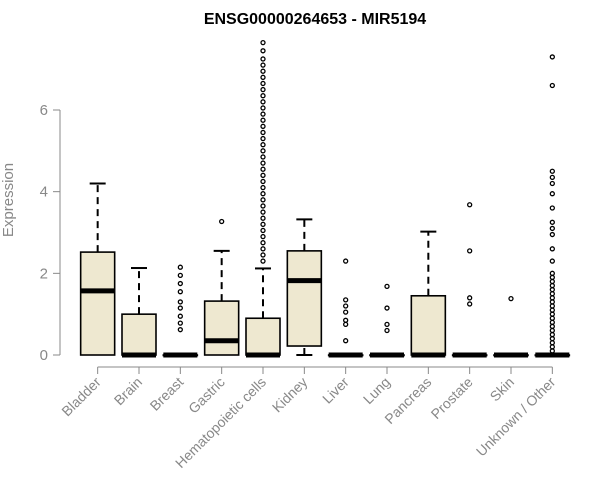  What do you see at coordinates (50, 233) in the screenshot?
I see `y-axis: 0 2 4 6` at bounding box center [50, 233].